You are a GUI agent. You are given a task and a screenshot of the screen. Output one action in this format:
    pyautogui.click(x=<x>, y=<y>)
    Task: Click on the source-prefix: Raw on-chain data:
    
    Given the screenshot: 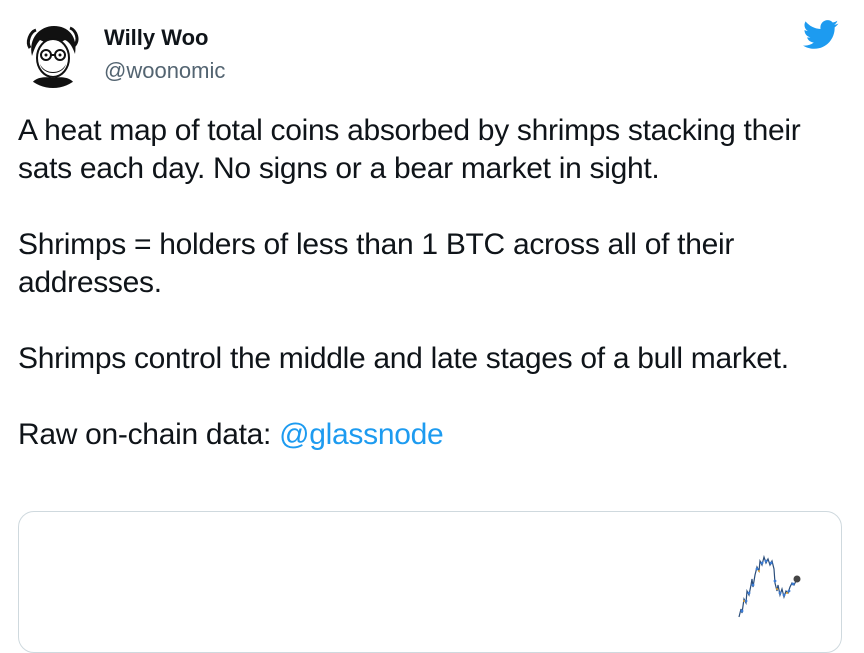 What is the action you would take?
    pyautogui.click(x=149, y=434)
    